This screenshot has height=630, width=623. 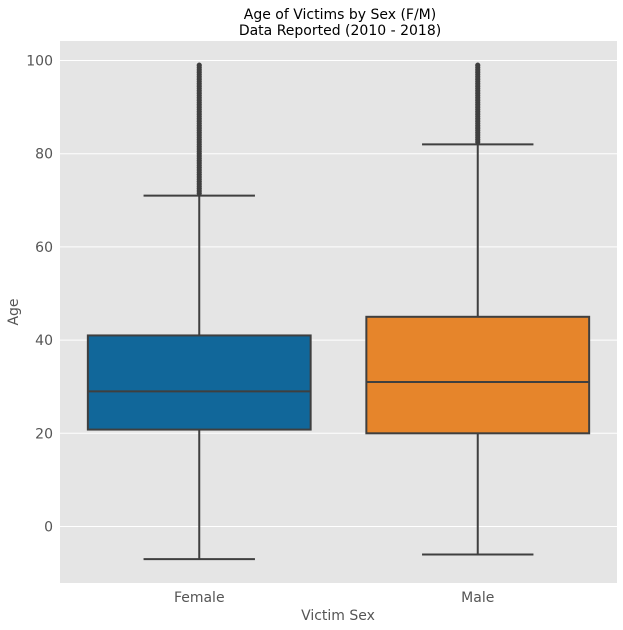 What do you see at coordinates (39, 62) in the screenshot?
I see `y-tick-label: 100` at bounding box center [39, 62].